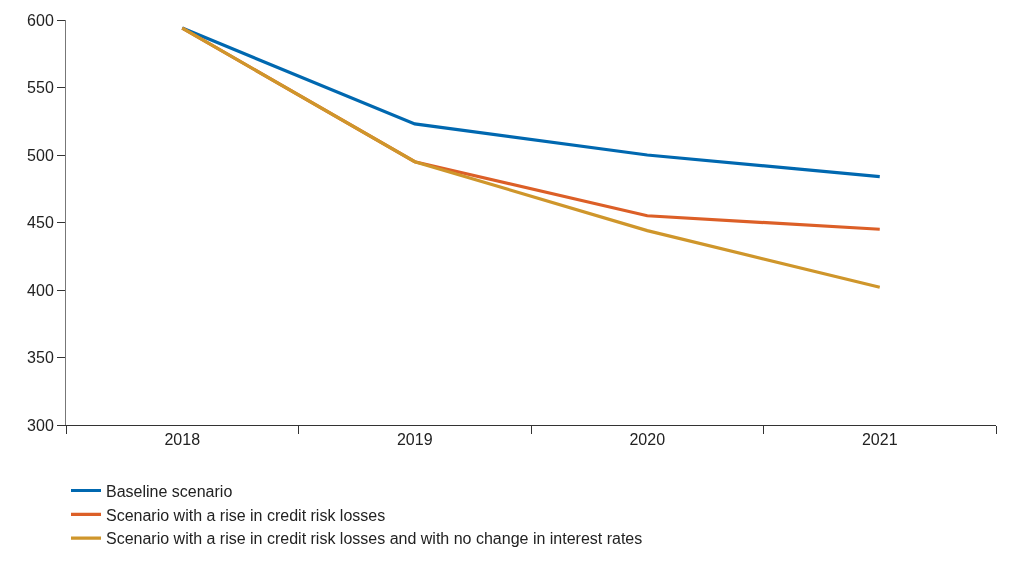 This screenshot has width=1010, height=567. What do you see at coordinates (169, 491) in the screenshot?
I see `legend-label: Baseline scenario` at bounding box center [169, 491].